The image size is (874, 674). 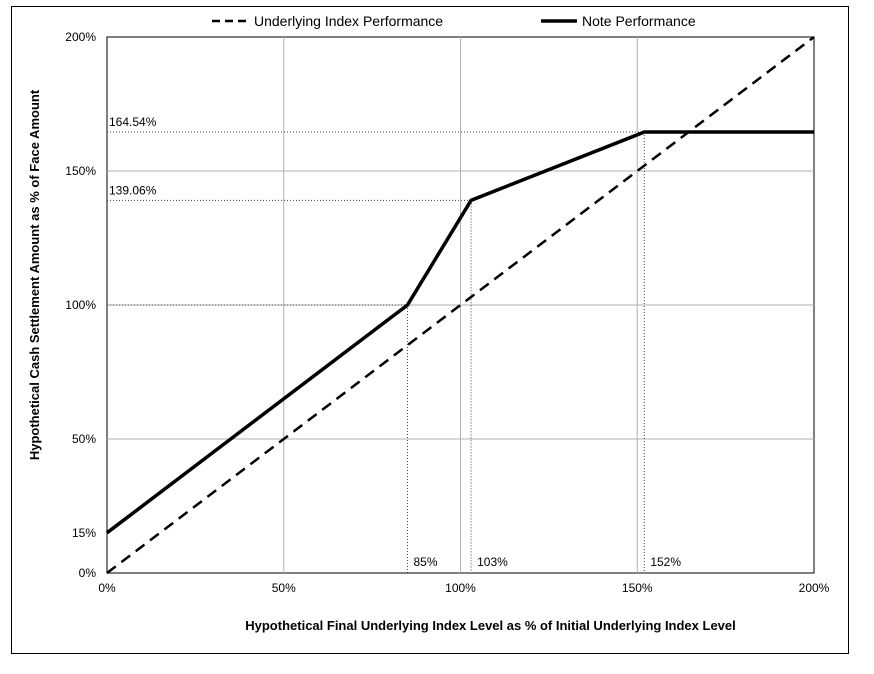 What do you see at coordinates (284, 588) in the screenshot?
I see `x-tick-label: 50%` at bounding box center [284, 588].